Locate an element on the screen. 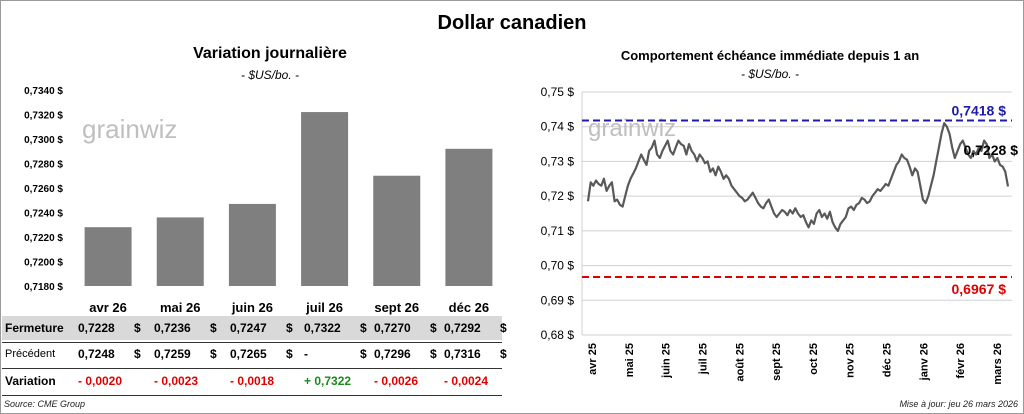 The image size is (1024, 414). left-x-tick-label: mai 26 is located at coordinates (180, 307).